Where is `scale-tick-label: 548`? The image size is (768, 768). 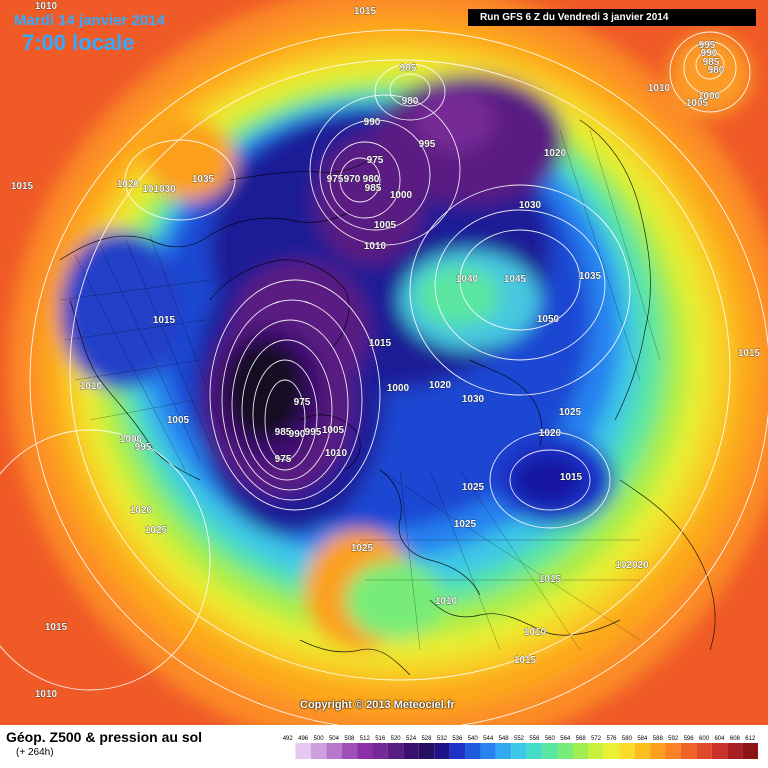 scale-tick-label: 548 is located at coordinates (504, 739).